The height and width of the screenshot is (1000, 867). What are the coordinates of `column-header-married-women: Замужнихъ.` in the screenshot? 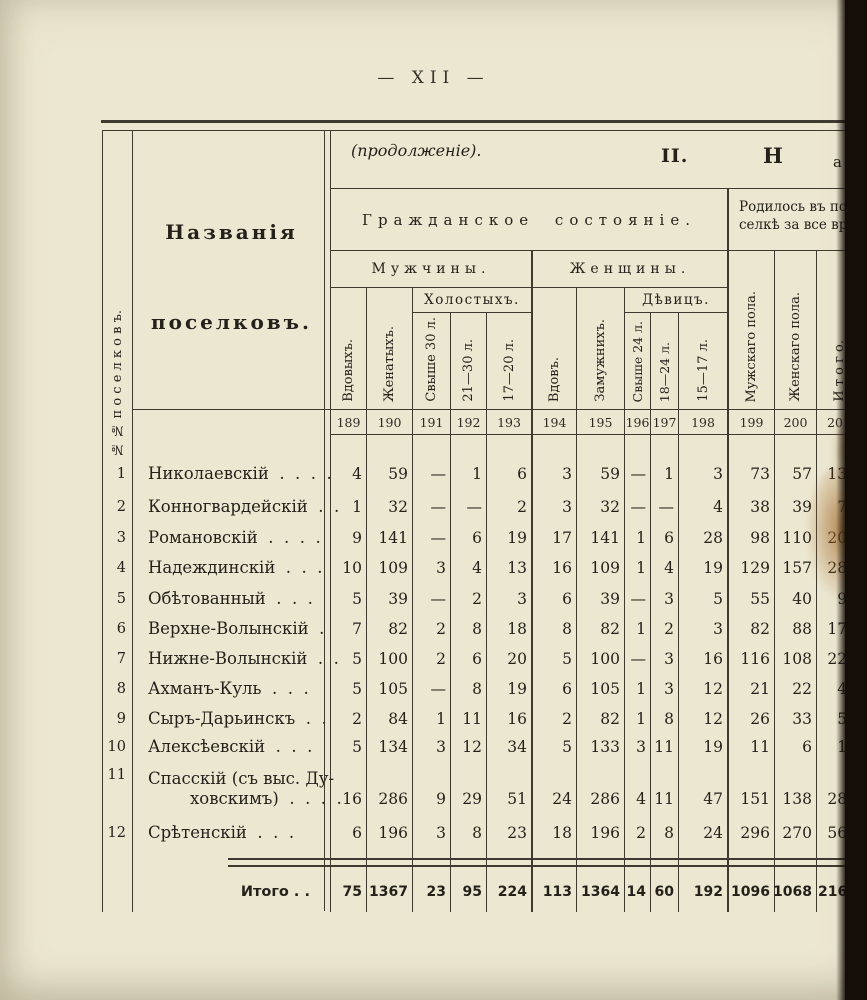 It's located at (601, 348).